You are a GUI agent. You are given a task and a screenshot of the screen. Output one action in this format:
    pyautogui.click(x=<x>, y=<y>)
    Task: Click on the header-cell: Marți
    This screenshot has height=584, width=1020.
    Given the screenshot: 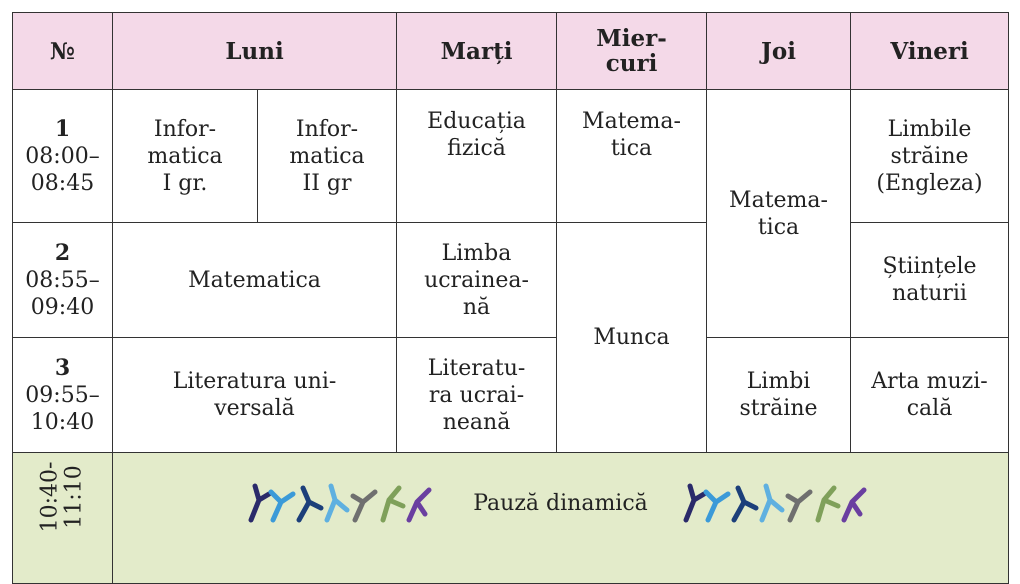 What is the action you would take?
    pyautogui.click(x=477, y=51)
    